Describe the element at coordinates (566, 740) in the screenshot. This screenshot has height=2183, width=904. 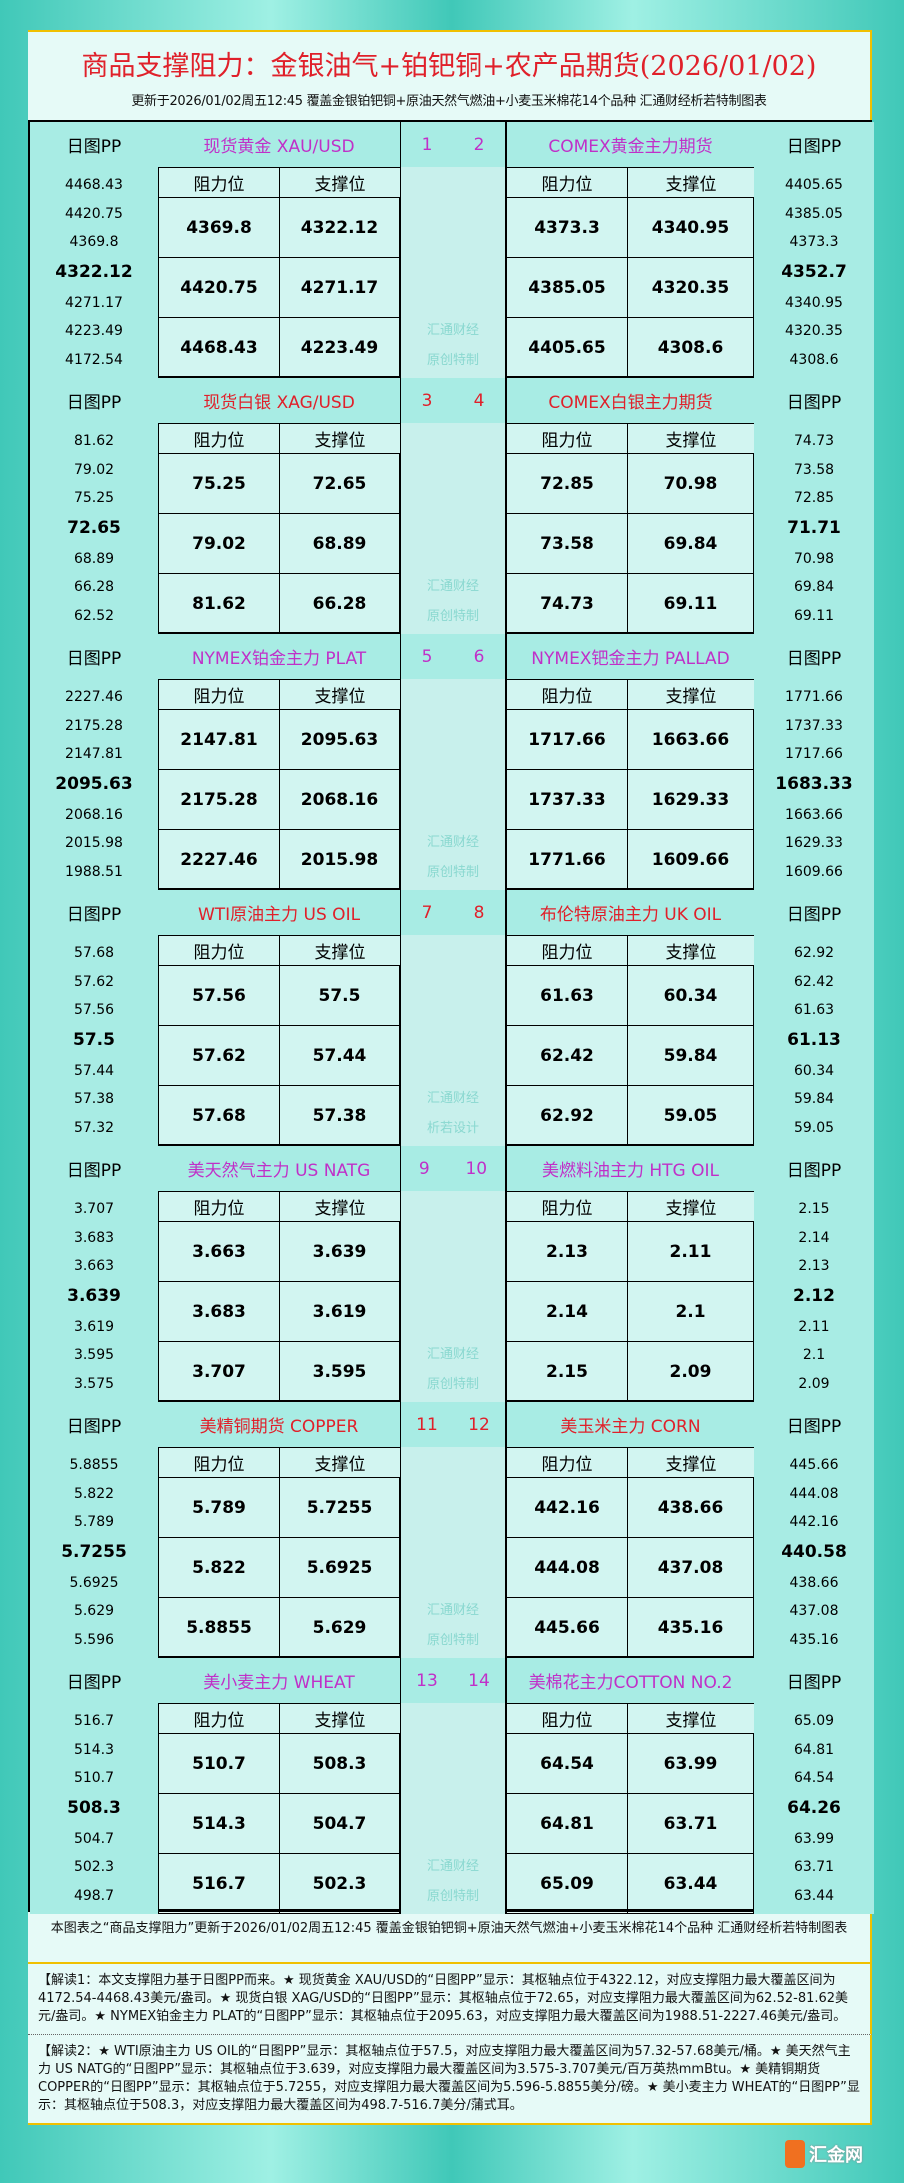
I see `resistance-value: 1717.66` at that location.